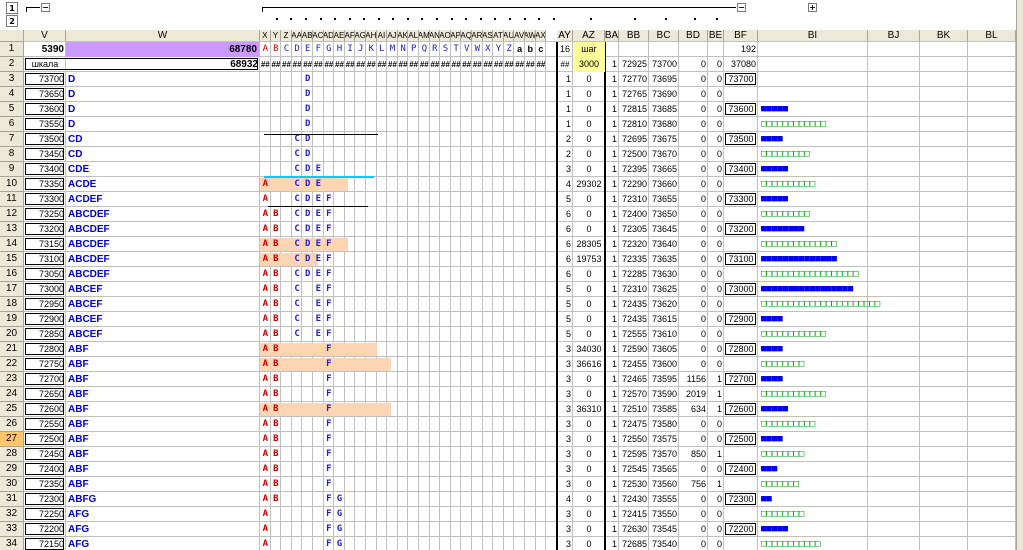 This screenshot has width=1023, height=550. I want to click on row-header: 11, so click(12, 199).